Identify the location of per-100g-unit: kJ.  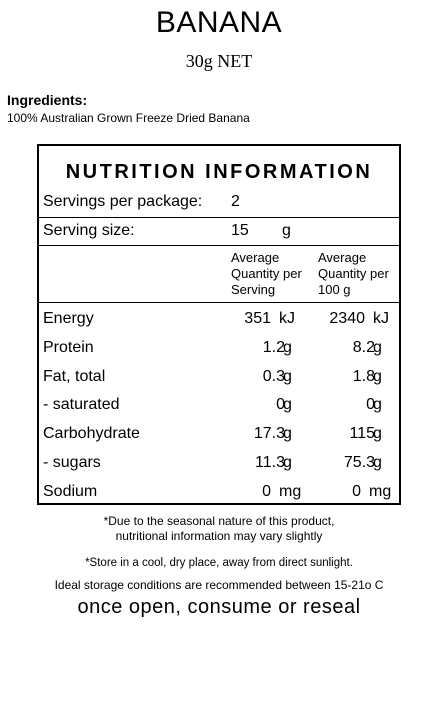
(381, 318).